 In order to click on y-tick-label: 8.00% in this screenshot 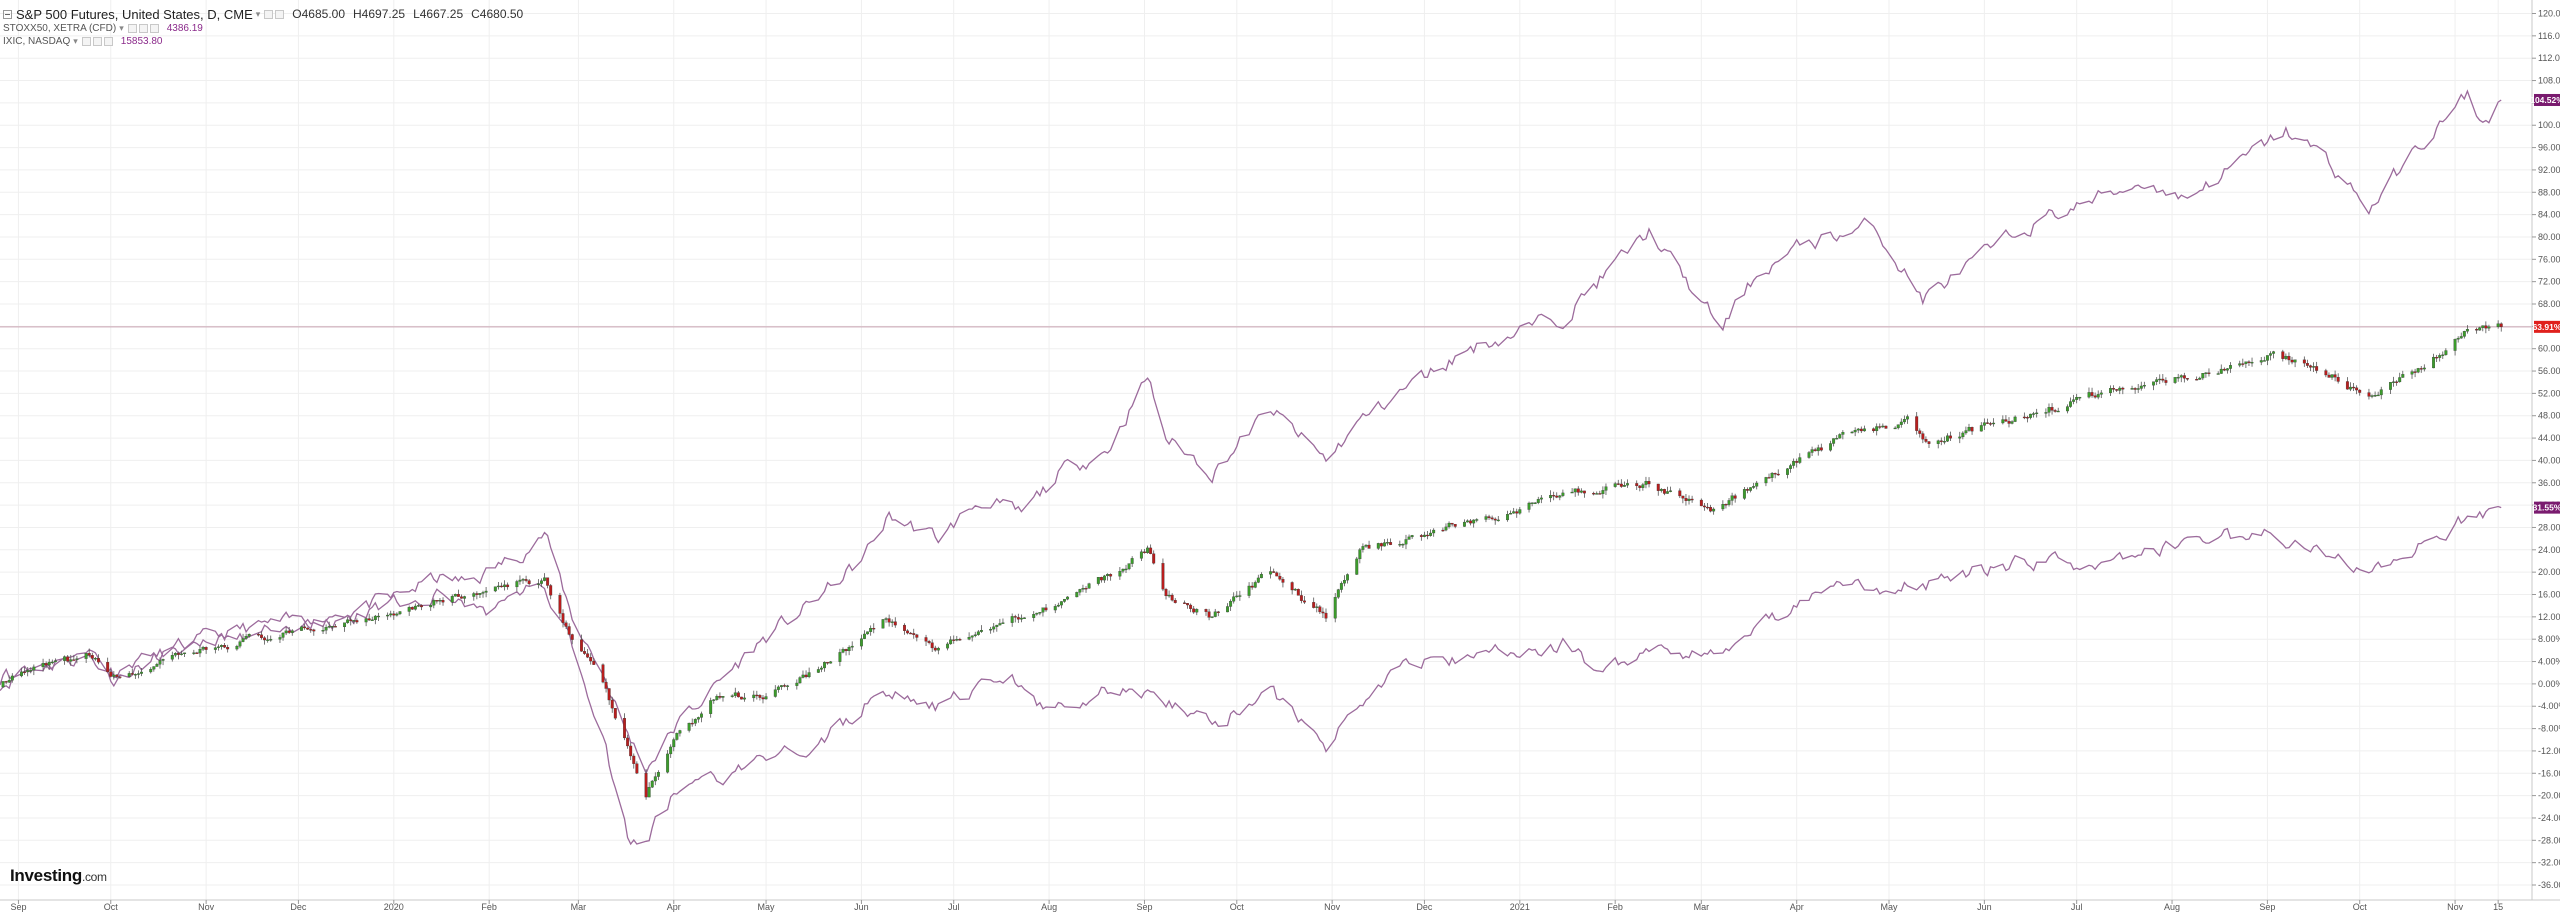, I will do `click(2549, 639)`.